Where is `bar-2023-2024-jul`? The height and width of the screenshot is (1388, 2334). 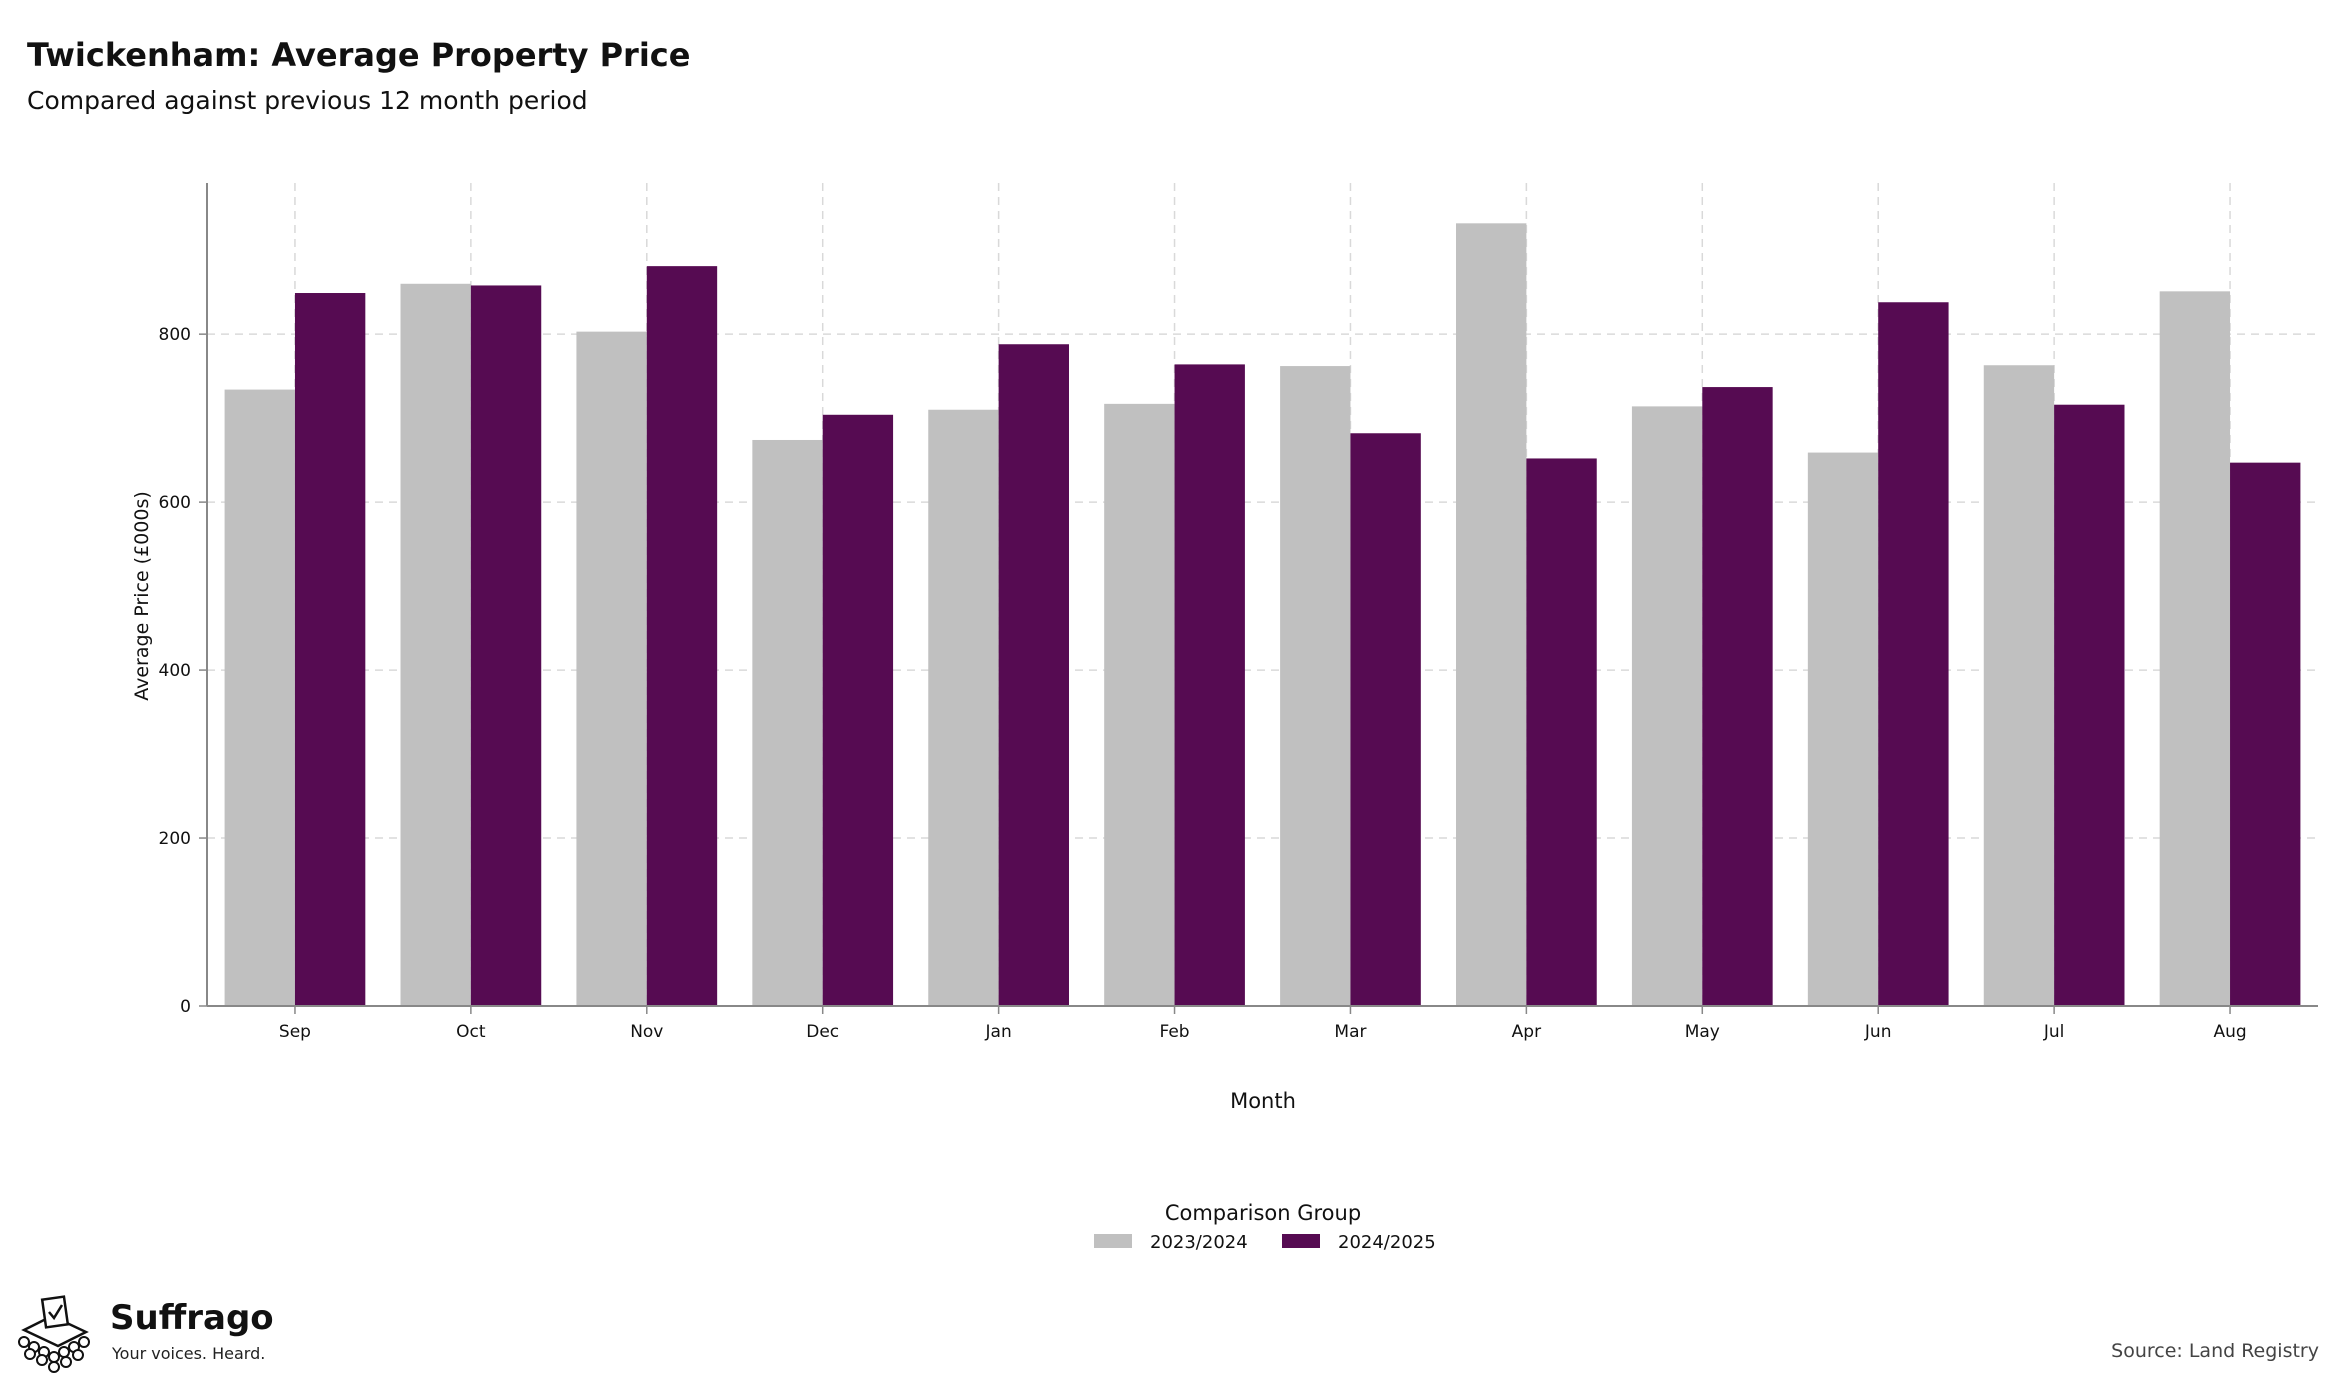
bar-2023-2024-jul is located at coordinates (2019, 685).